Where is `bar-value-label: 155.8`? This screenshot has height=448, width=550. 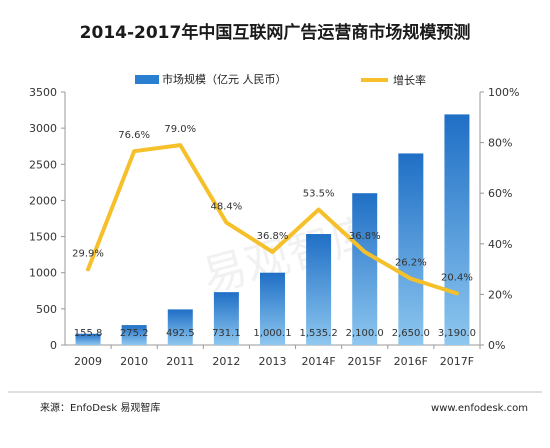
bar-value-label: 155.8 is located at coordinates (88, 333).